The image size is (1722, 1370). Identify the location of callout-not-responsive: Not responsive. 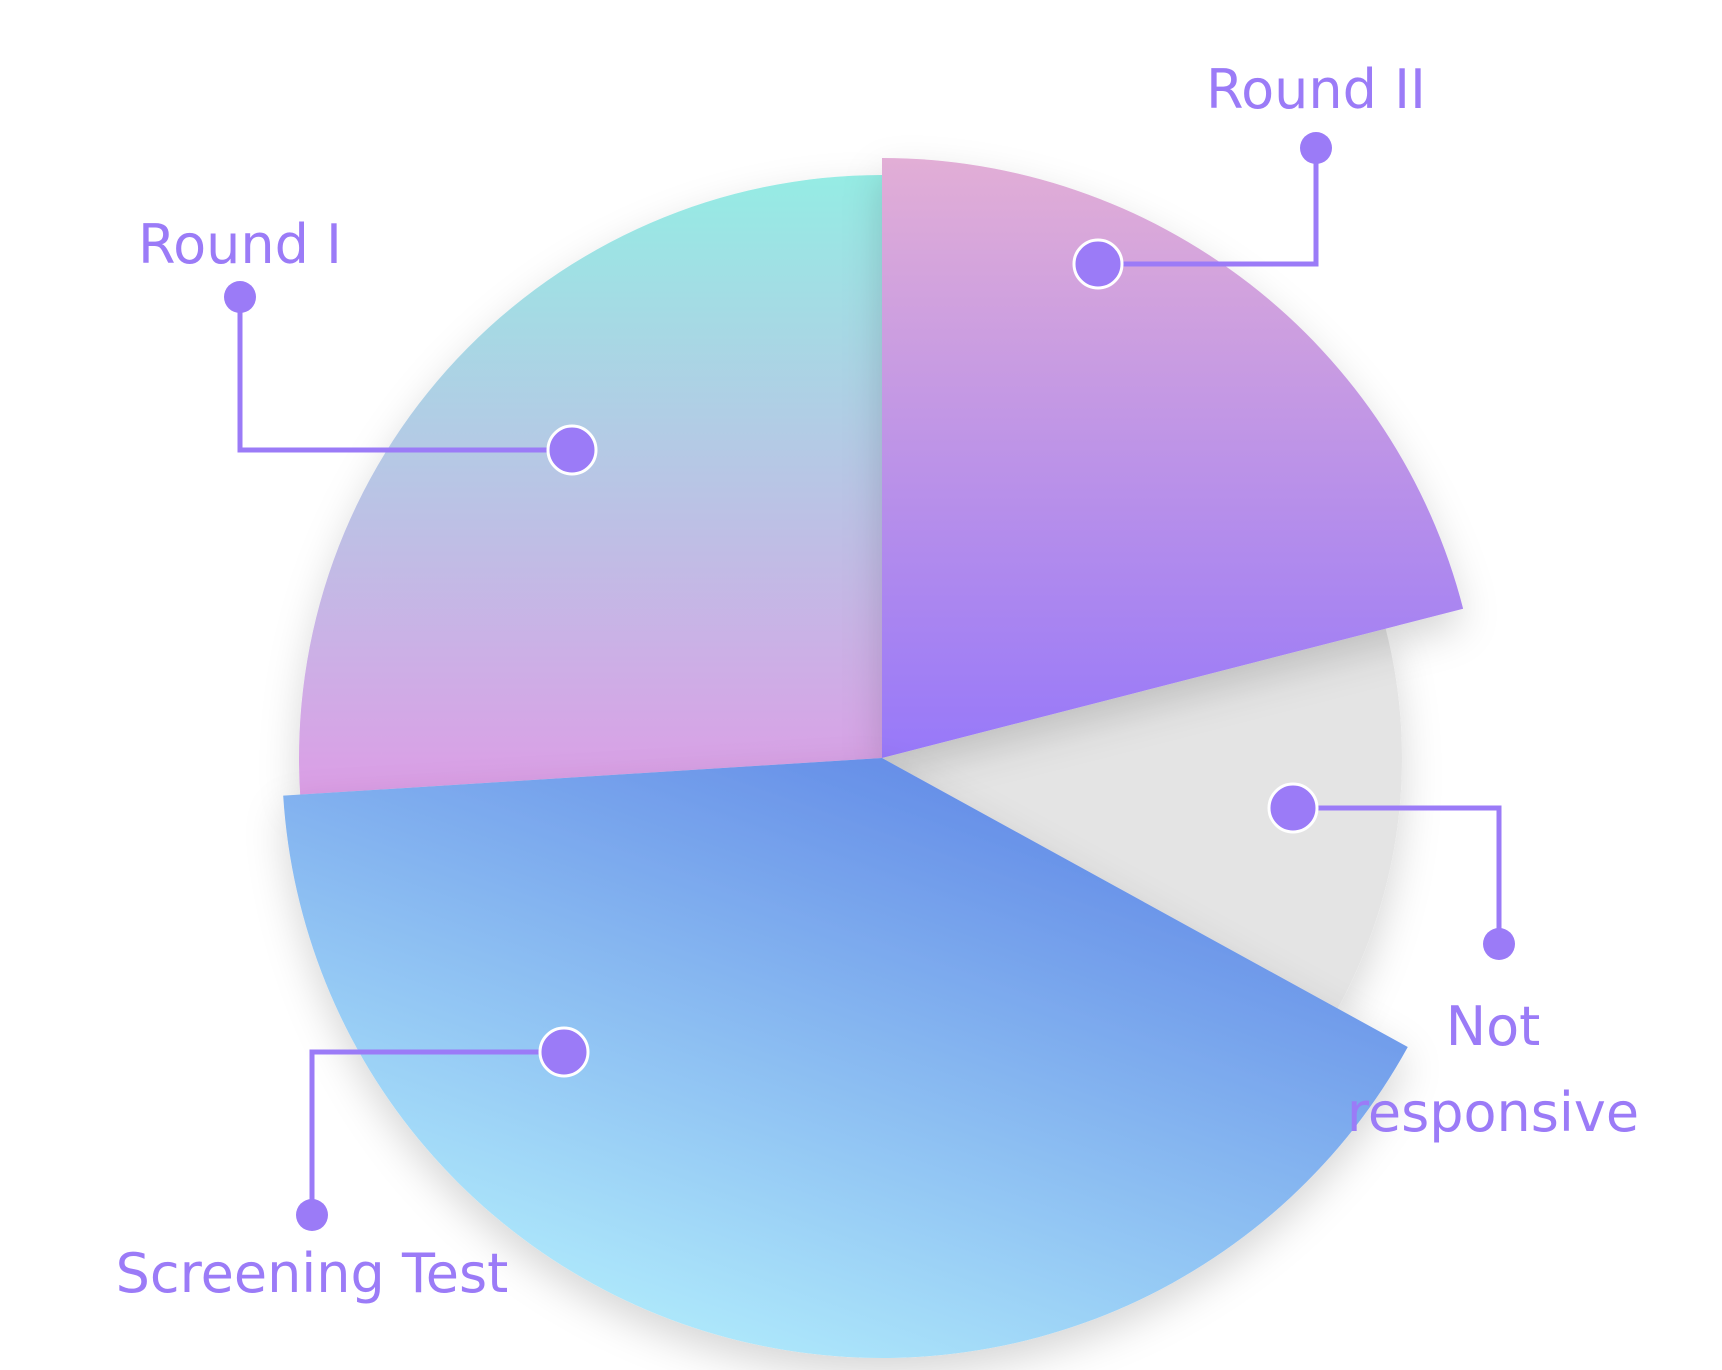
(1453, 963).